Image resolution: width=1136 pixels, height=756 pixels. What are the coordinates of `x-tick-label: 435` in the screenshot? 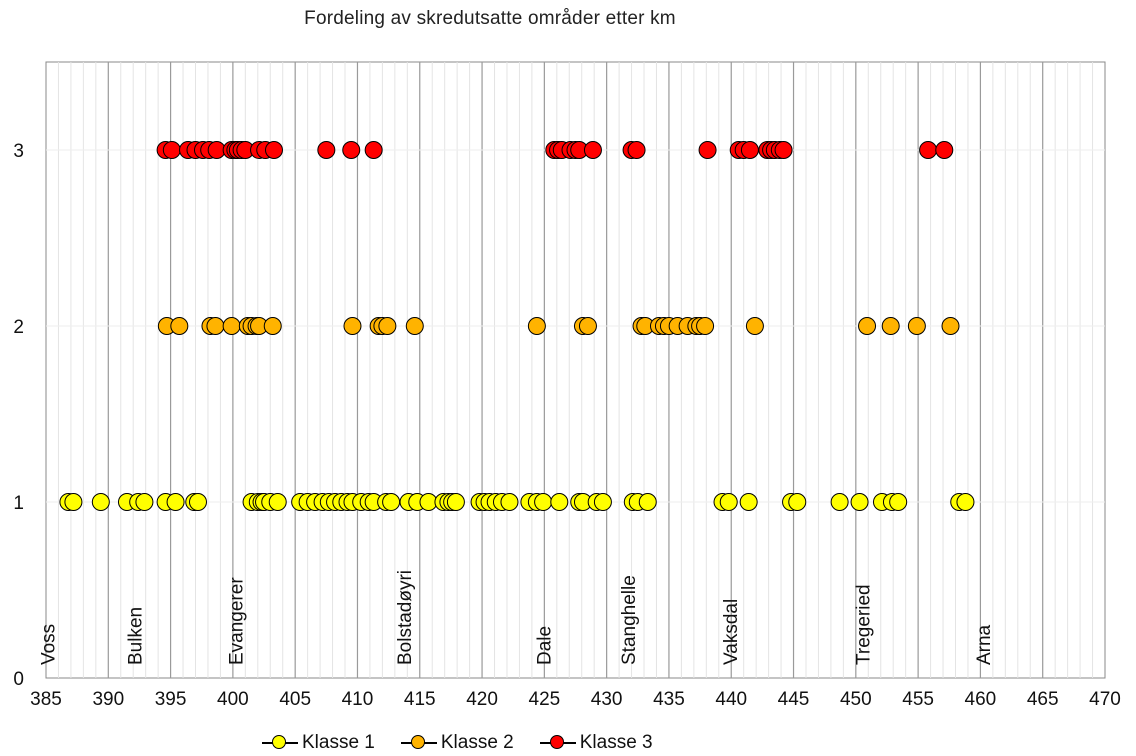 It's located at (669, 699).